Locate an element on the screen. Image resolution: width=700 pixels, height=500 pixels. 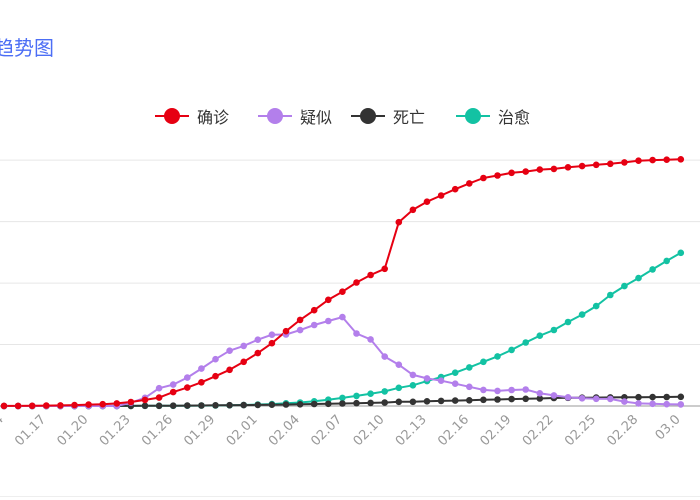
legend-label-recovered: 治愈 is located at coordinates (514, 117).